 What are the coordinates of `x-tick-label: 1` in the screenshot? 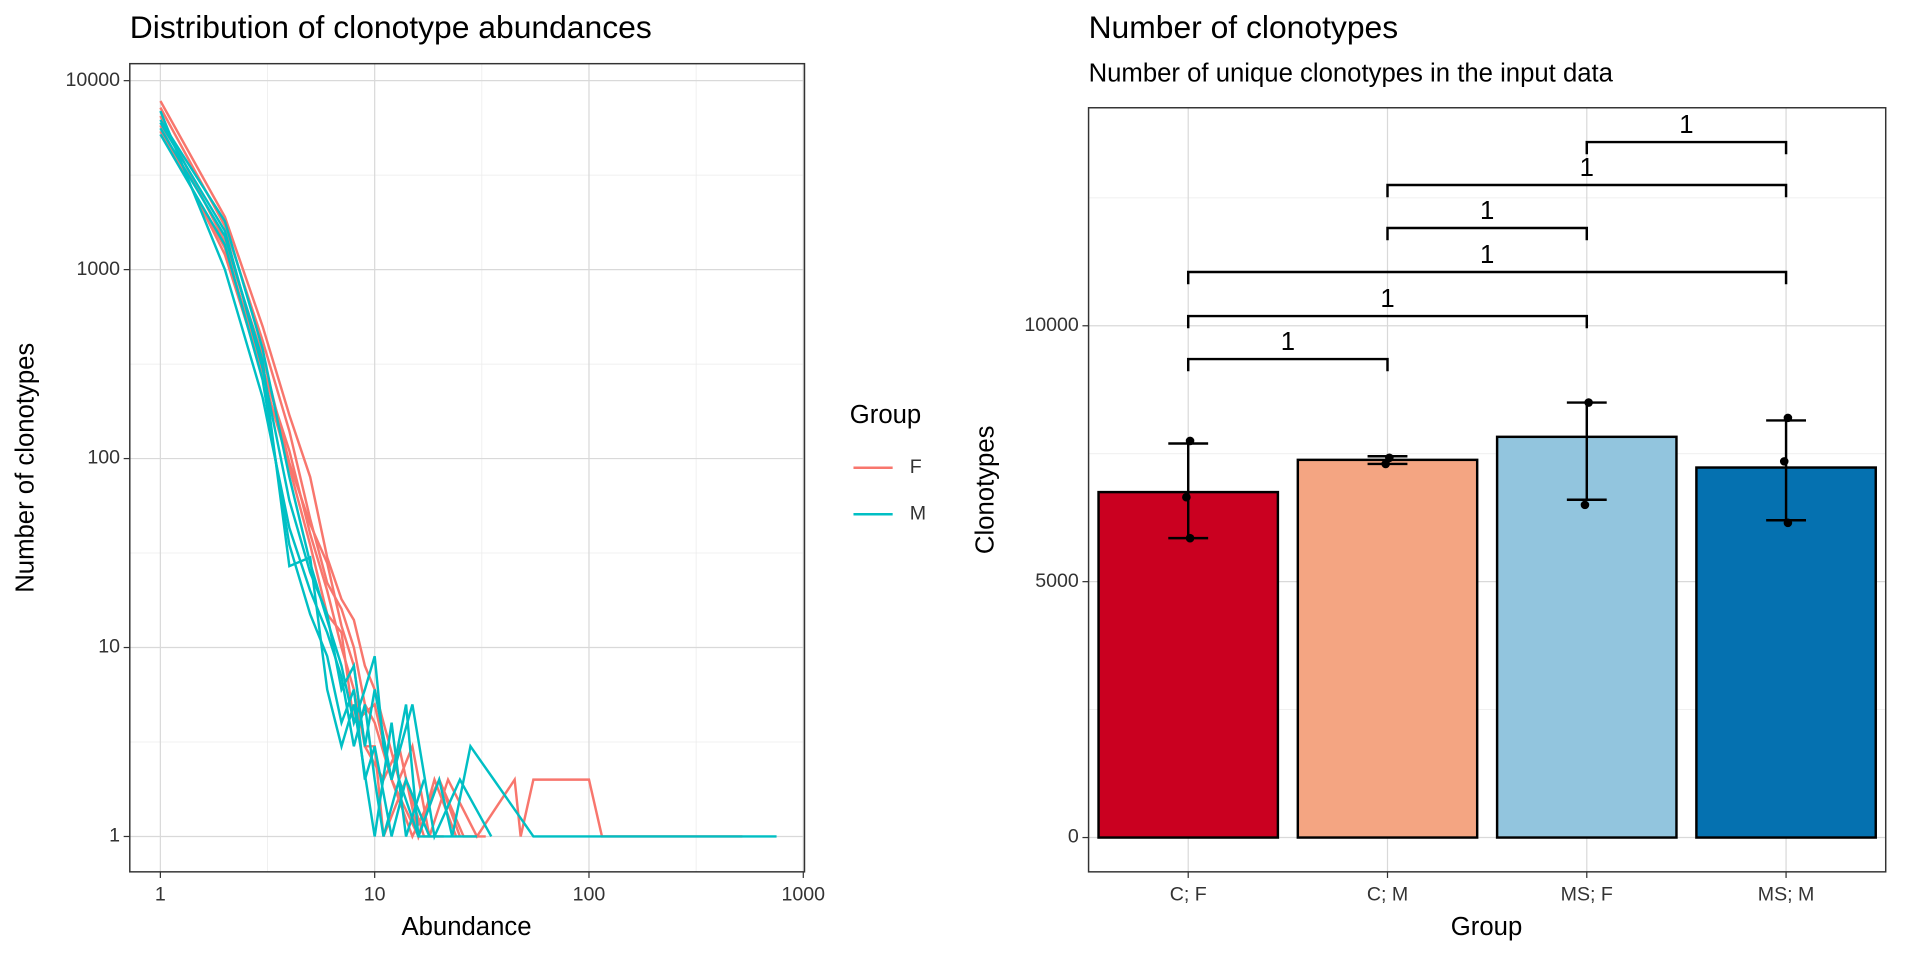 It's located at (160, 894).